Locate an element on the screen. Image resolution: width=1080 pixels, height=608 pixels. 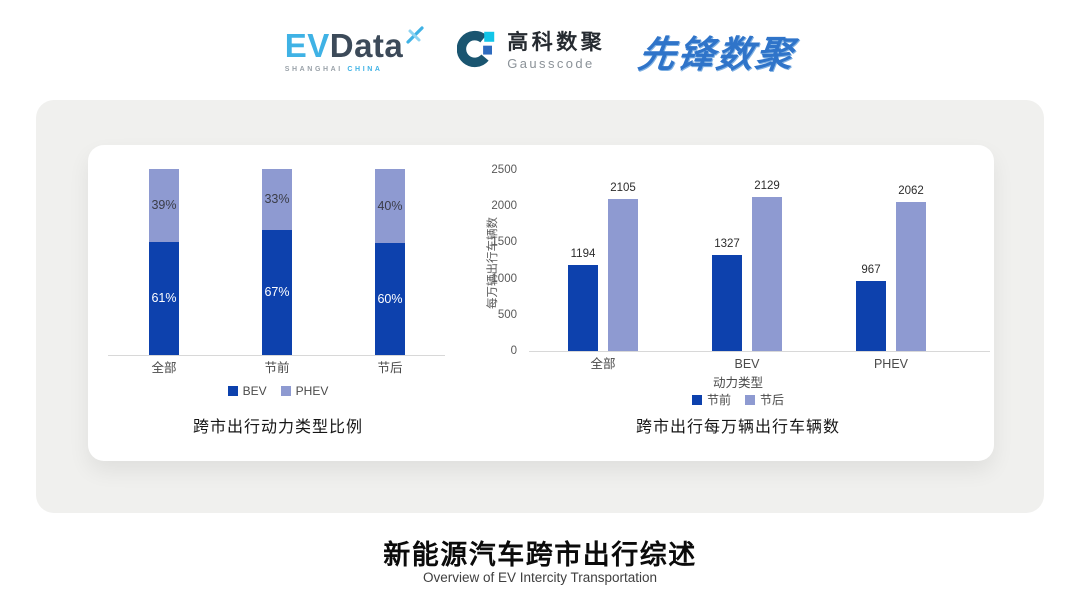
bar-segment-phev: 33% is located at coordinates (277, 200).